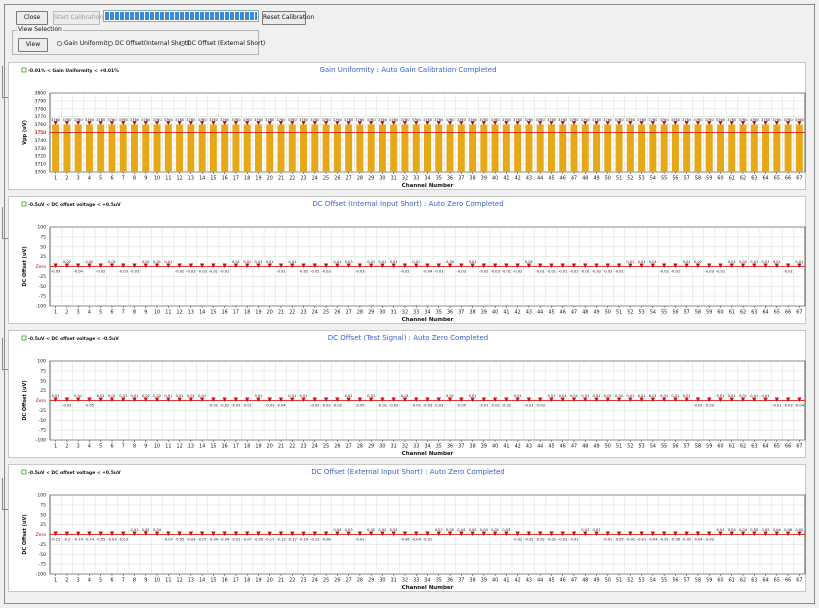 The image size is (819, 608). I want to click on radio-dc-offset-internal: DC Offset(Internal Short), so click(149, 43).